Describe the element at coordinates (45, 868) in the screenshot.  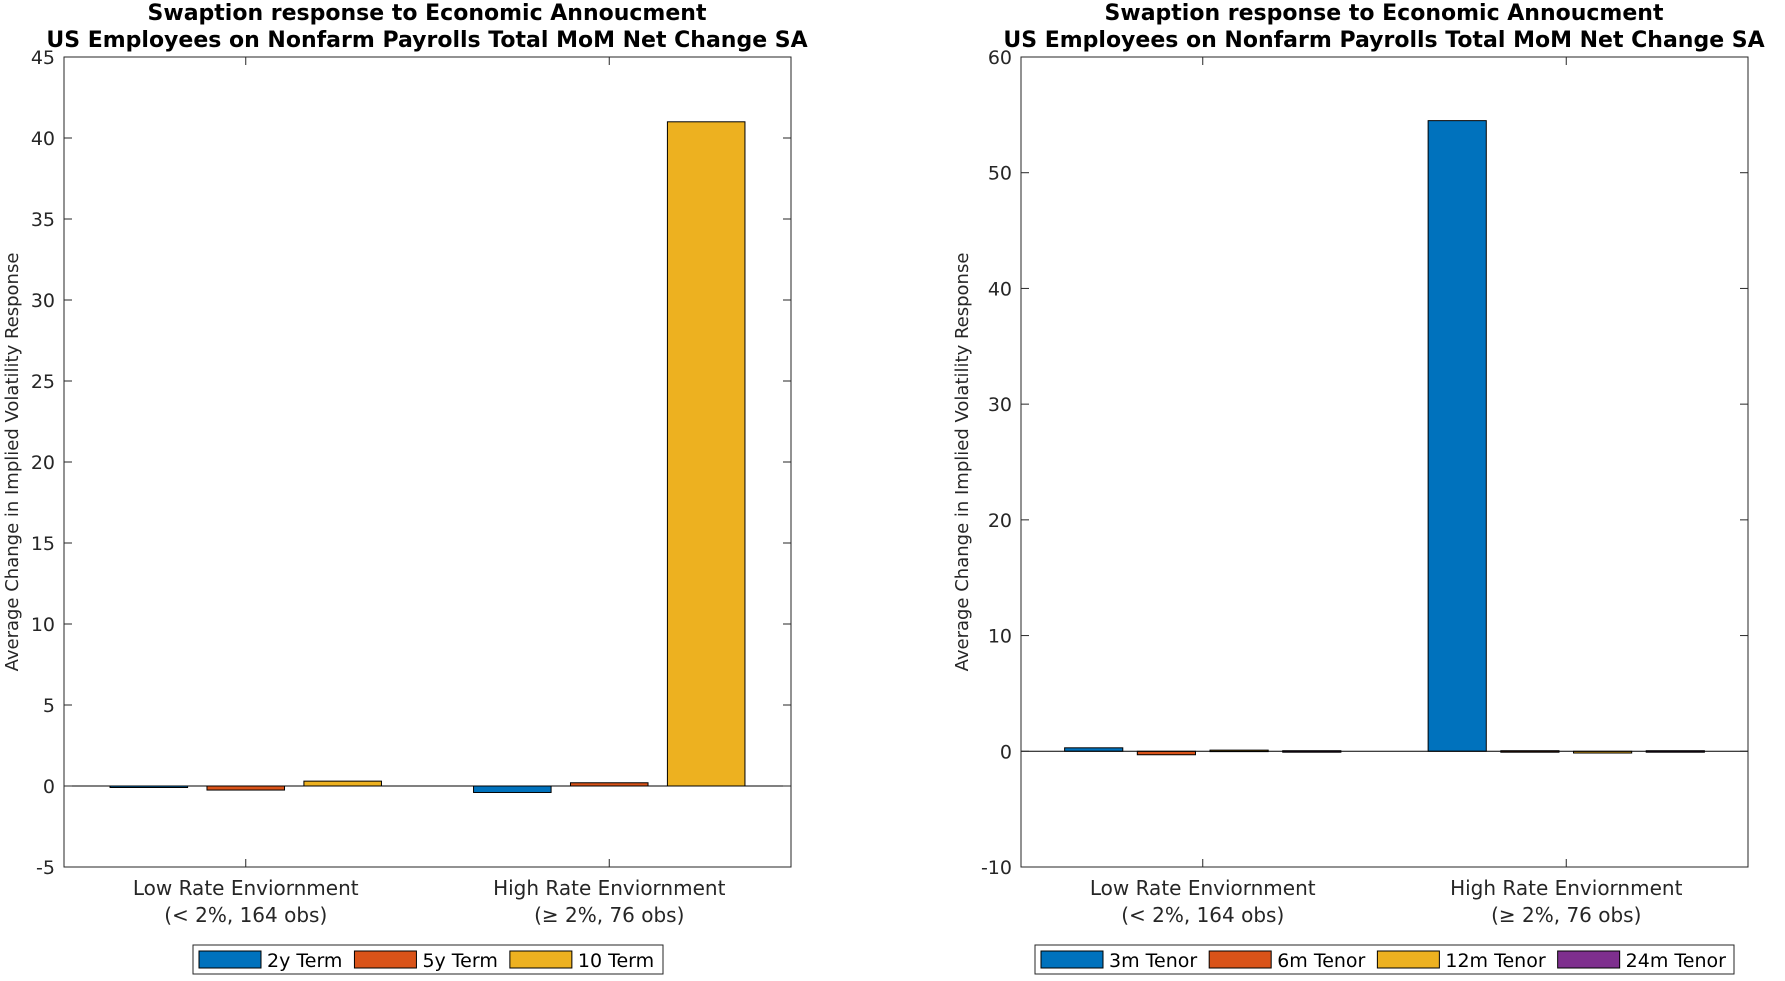
I see `y-tick-label: -5` at that location.